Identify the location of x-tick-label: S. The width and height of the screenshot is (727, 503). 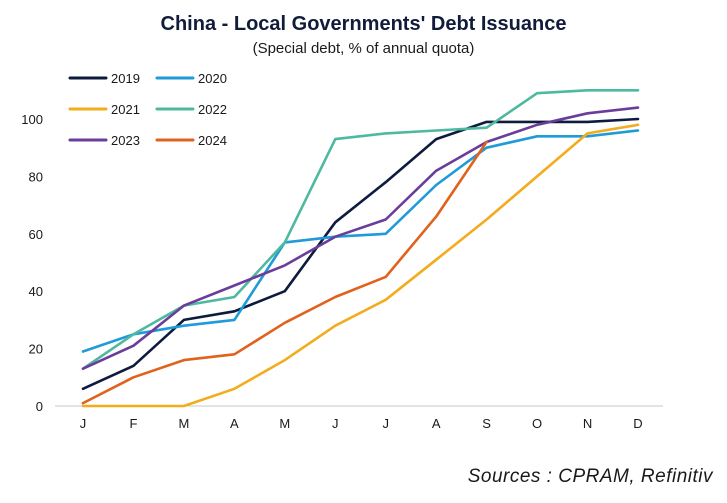
(486, 423).